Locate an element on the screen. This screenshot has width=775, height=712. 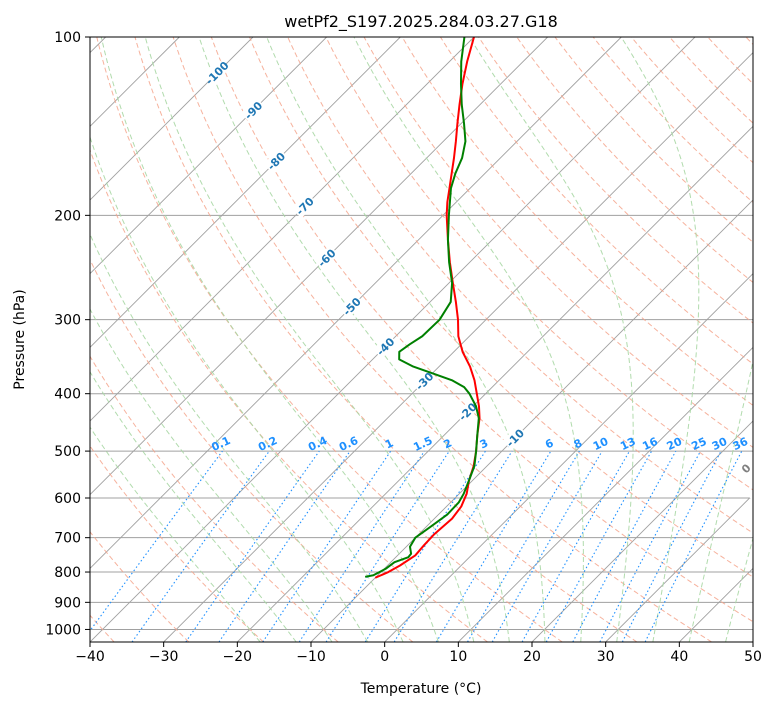
mixing-ratio-label-20: 20 is located at coordinates (675, 444).